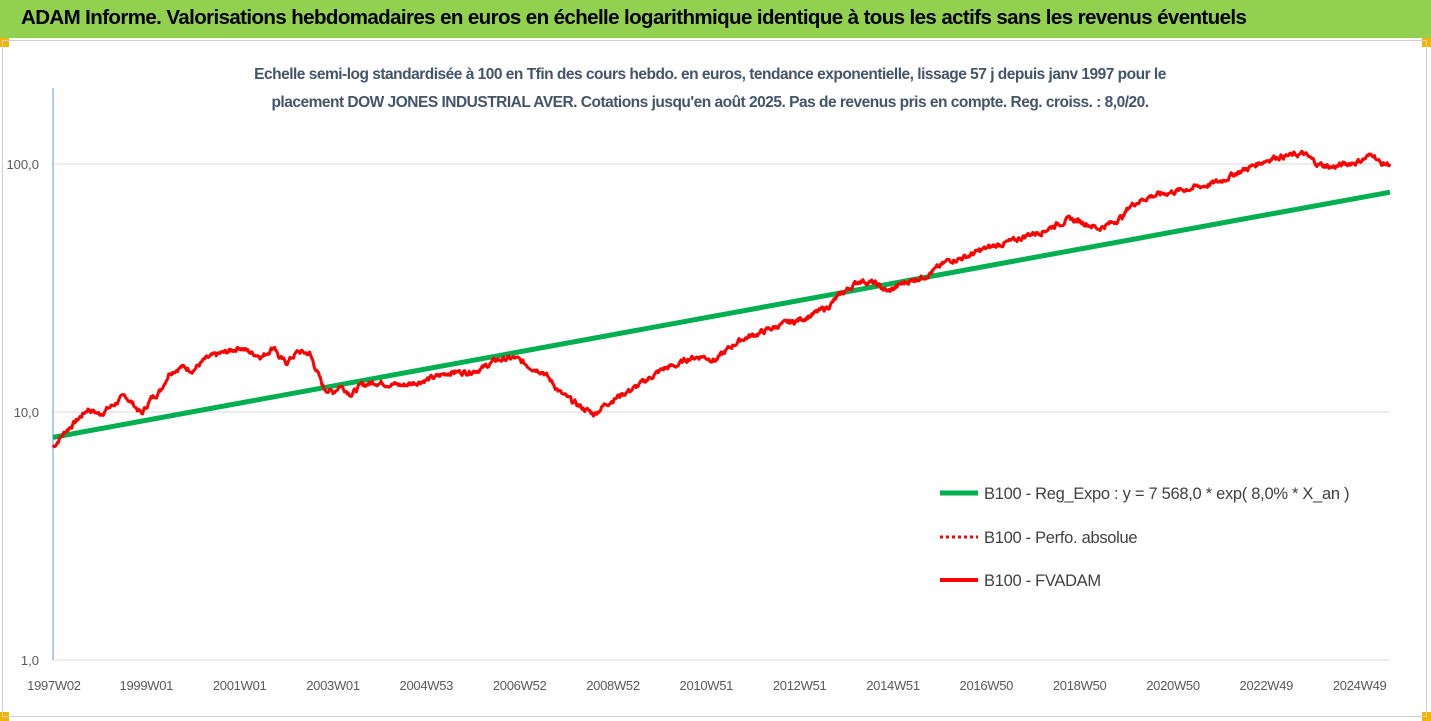 The image size is (1431, 721). What do you see at coordinates (613, 685) in the screenshot?
I see `x-tick-label-6: 2008W52` at bounding box center [613, 685].